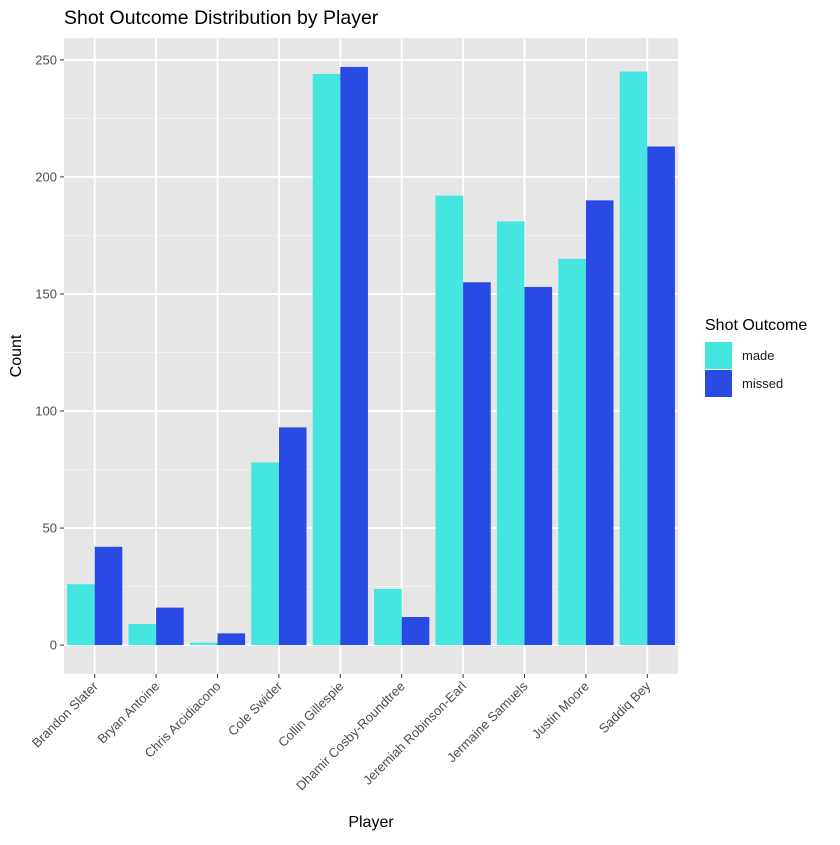  Describe the element at coordinates (46, 176) in the screenshot. I see `y-tick-label: 200` at that location.